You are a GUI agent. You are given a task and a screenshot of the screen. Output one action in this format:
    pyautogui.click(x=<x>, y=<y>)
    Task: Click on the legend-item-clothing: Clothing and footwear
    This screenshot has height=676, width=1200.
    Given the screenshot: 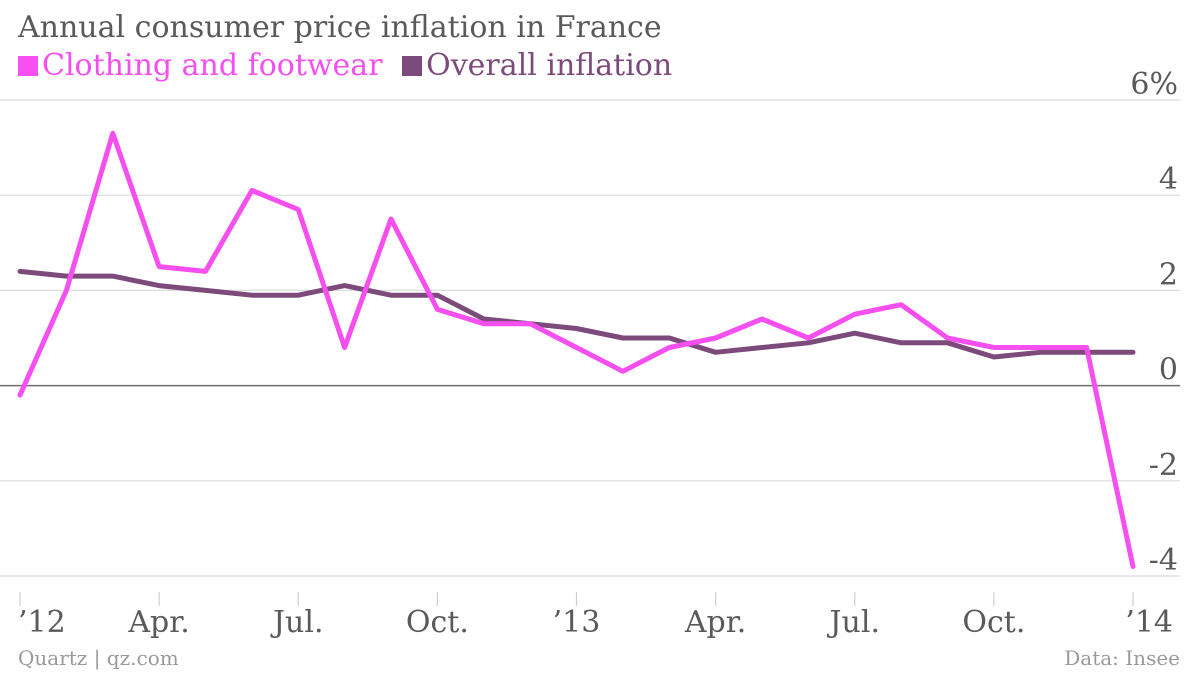 What is the action you would take?
    pyautogui.click(x=200, y=65)
    